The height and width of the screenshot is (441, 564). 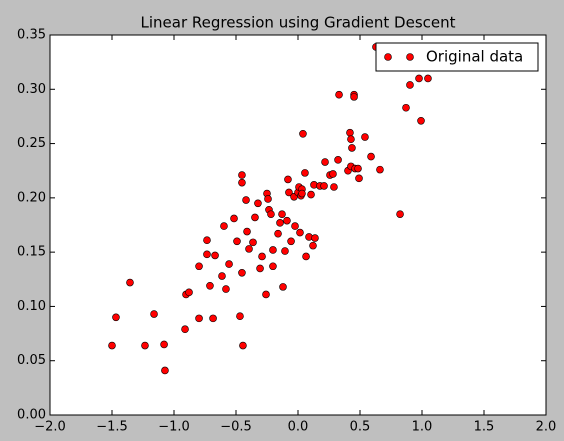 I want to click on legend-label: Original data, so click(x=474, y=57).